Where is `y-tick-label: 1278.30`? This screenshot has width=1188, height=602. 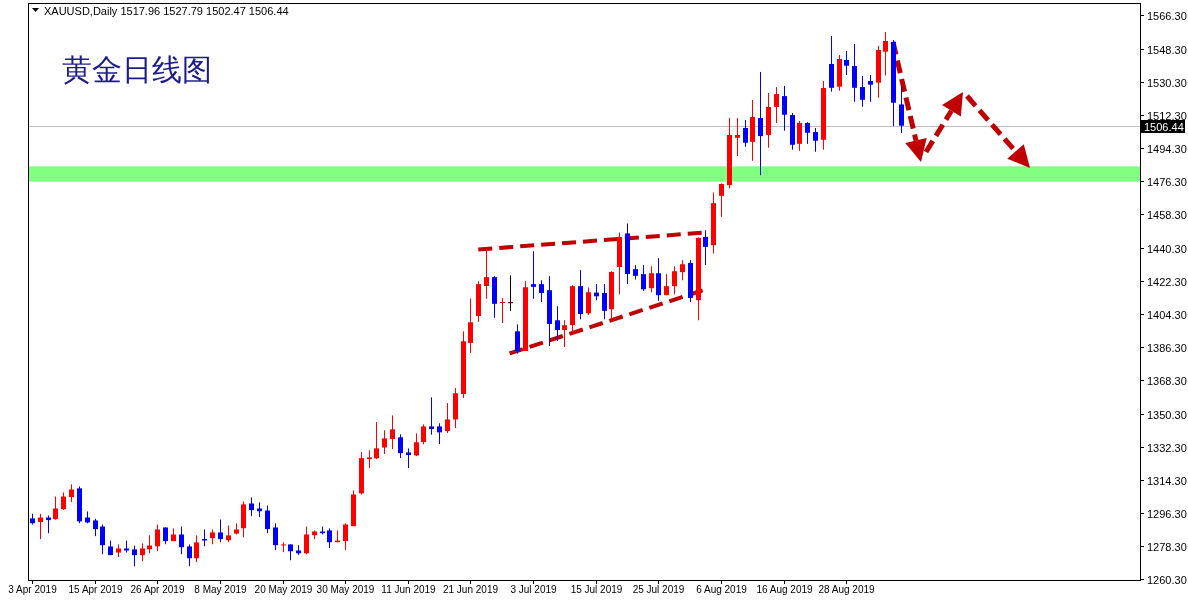
y-tick-label: 1278.30 is located at coordinates (1167, 546).